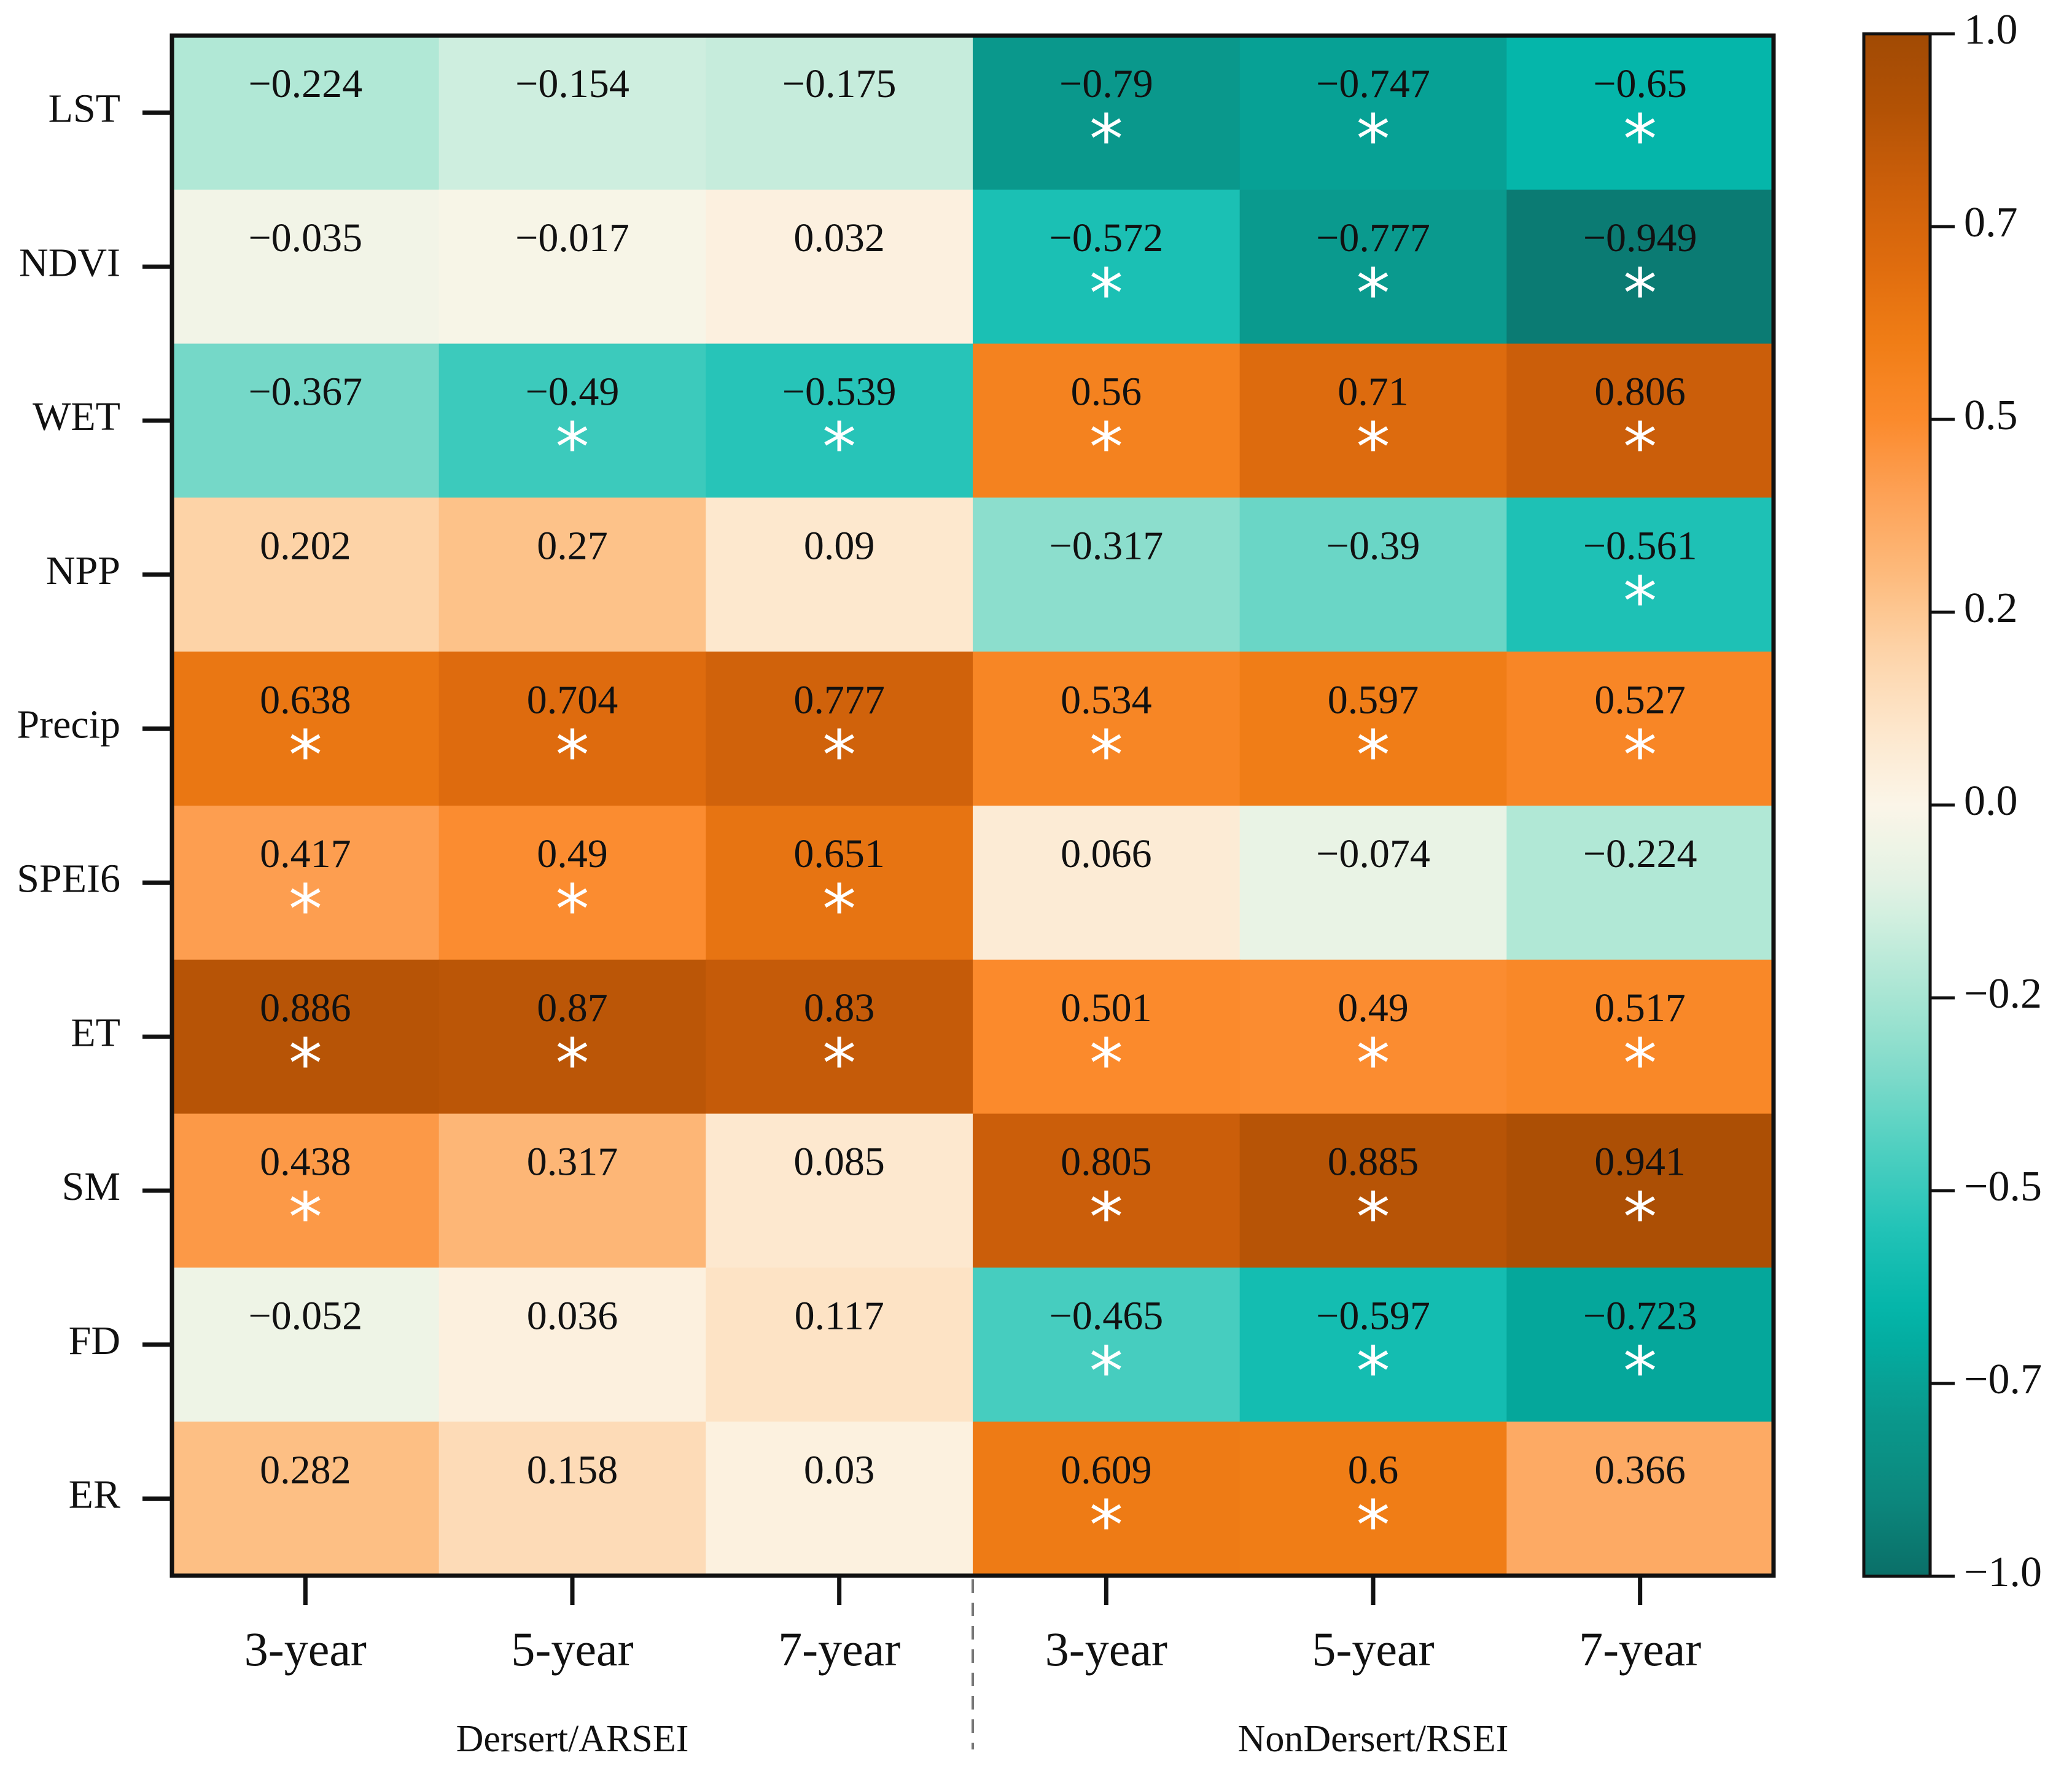  I want to click on cell-value-label: 0.317, so click(572, 1162).